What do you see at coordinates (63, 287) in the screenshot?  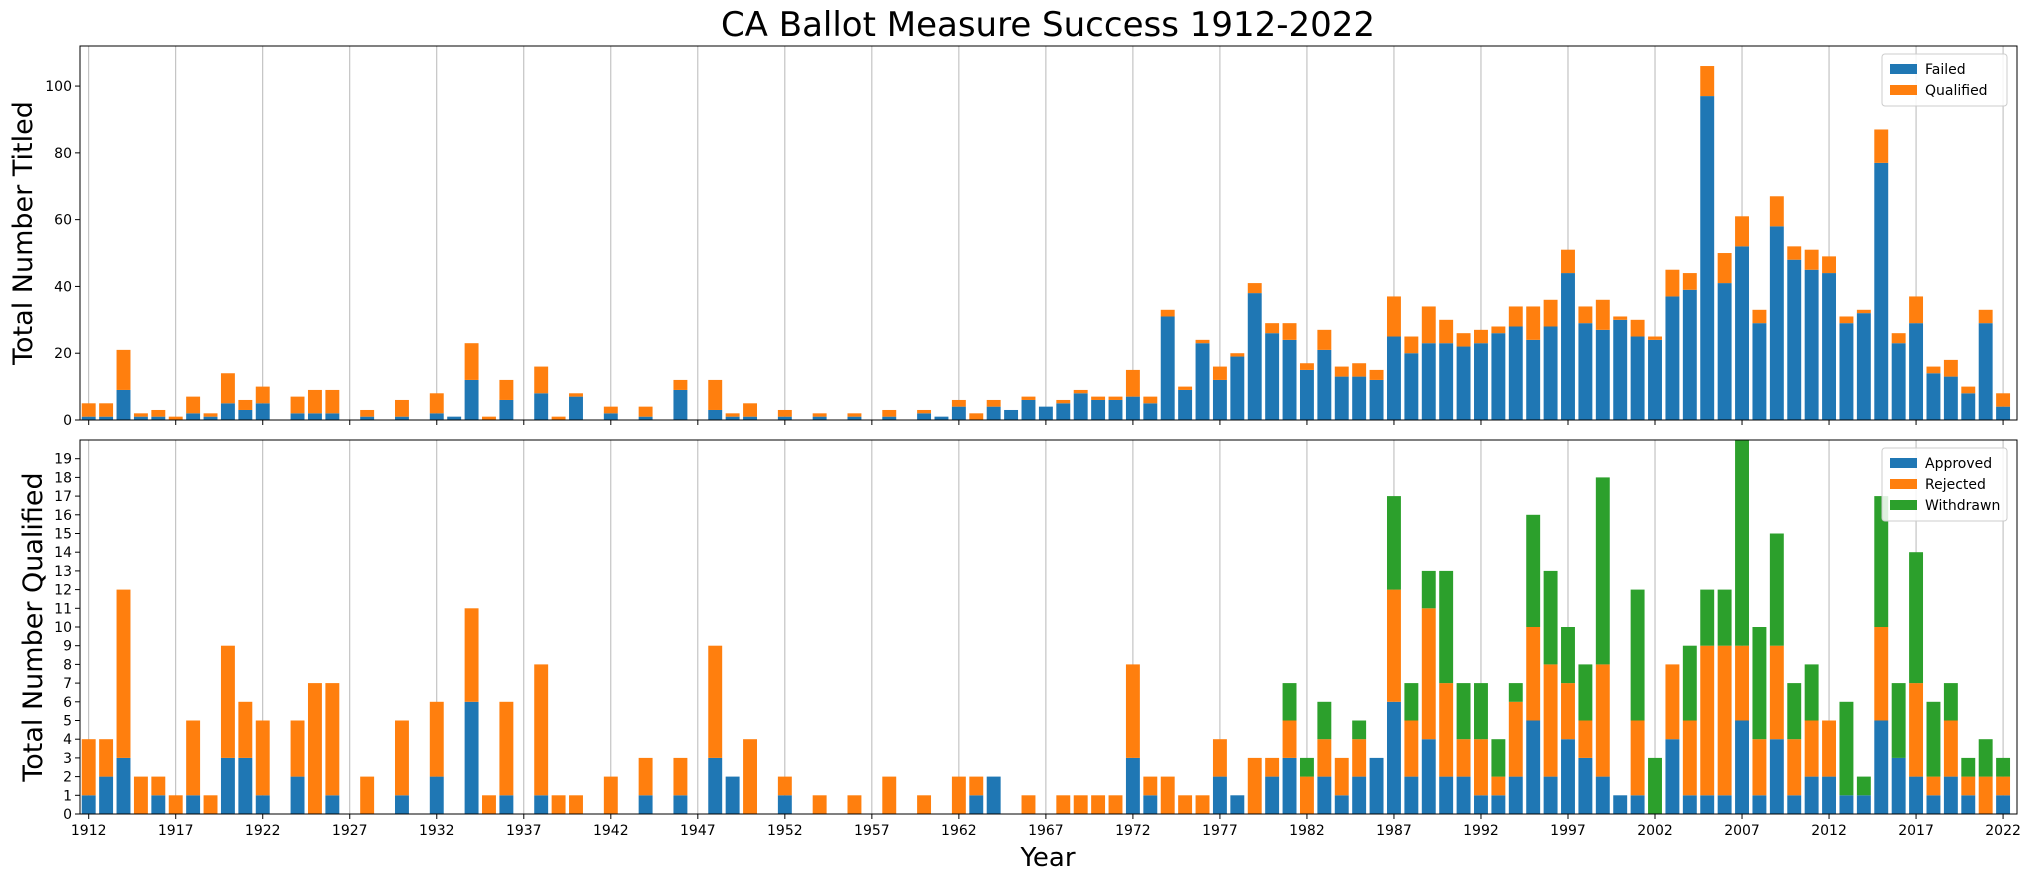 I see `y-tick-label: 40` at bounding box center [63, 287].